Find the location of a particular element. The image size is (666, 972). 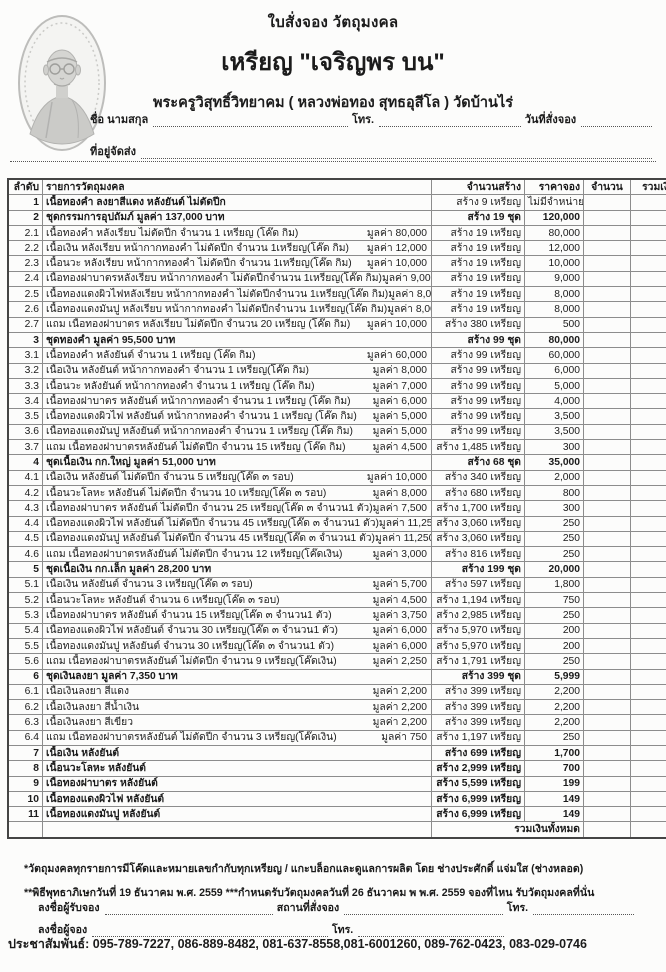

item-value: มูลค่า 3,000 is located at coordinates (399, 554).